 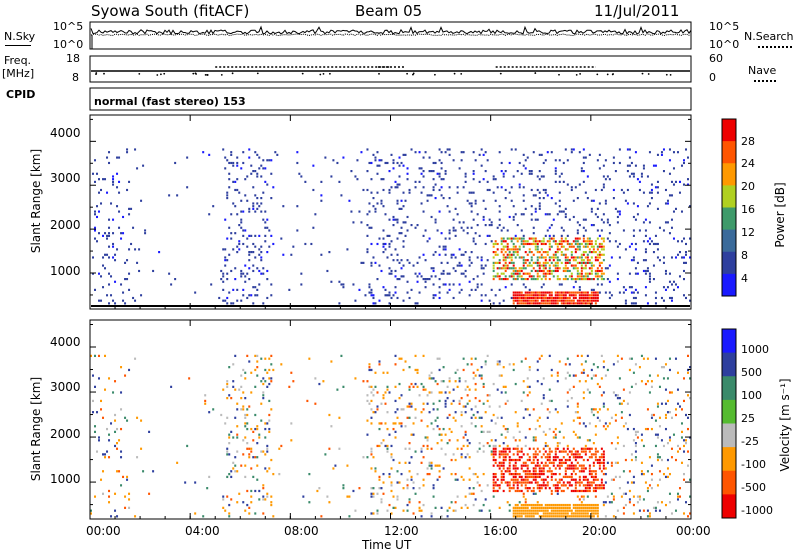 I want to click on vel-cbar-m1000: -1000, so click(x=757, y=510).